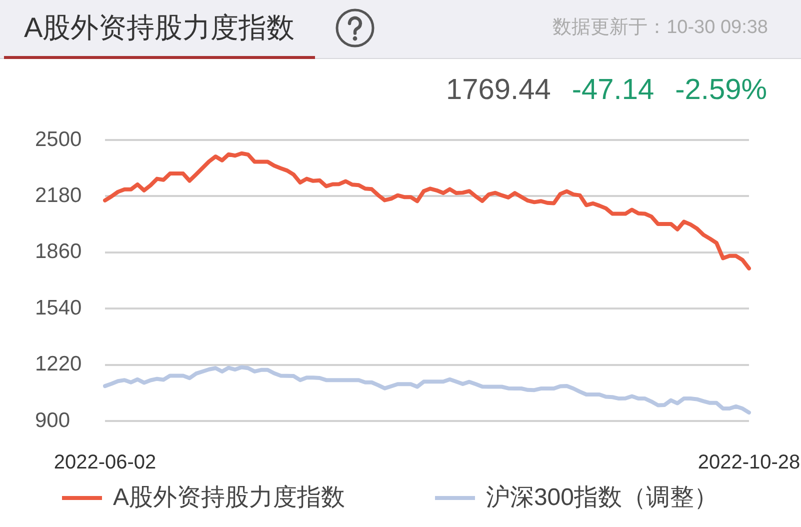 Image resolution: width=801 pixels, height=527 pixels. Describe the element at coordinates (721, 90) in the screenshot. I see `text: -2.59%` at that location.